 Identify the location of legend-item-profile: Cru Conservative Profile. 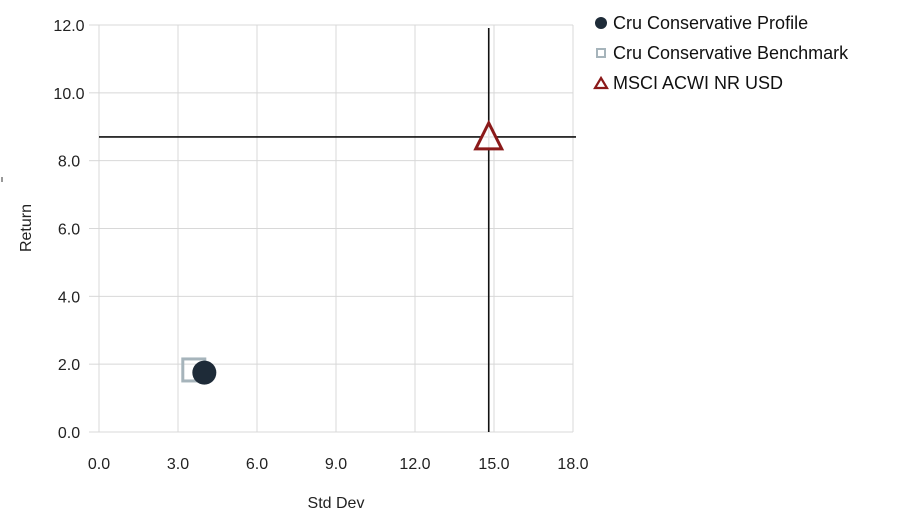
(720, 23).